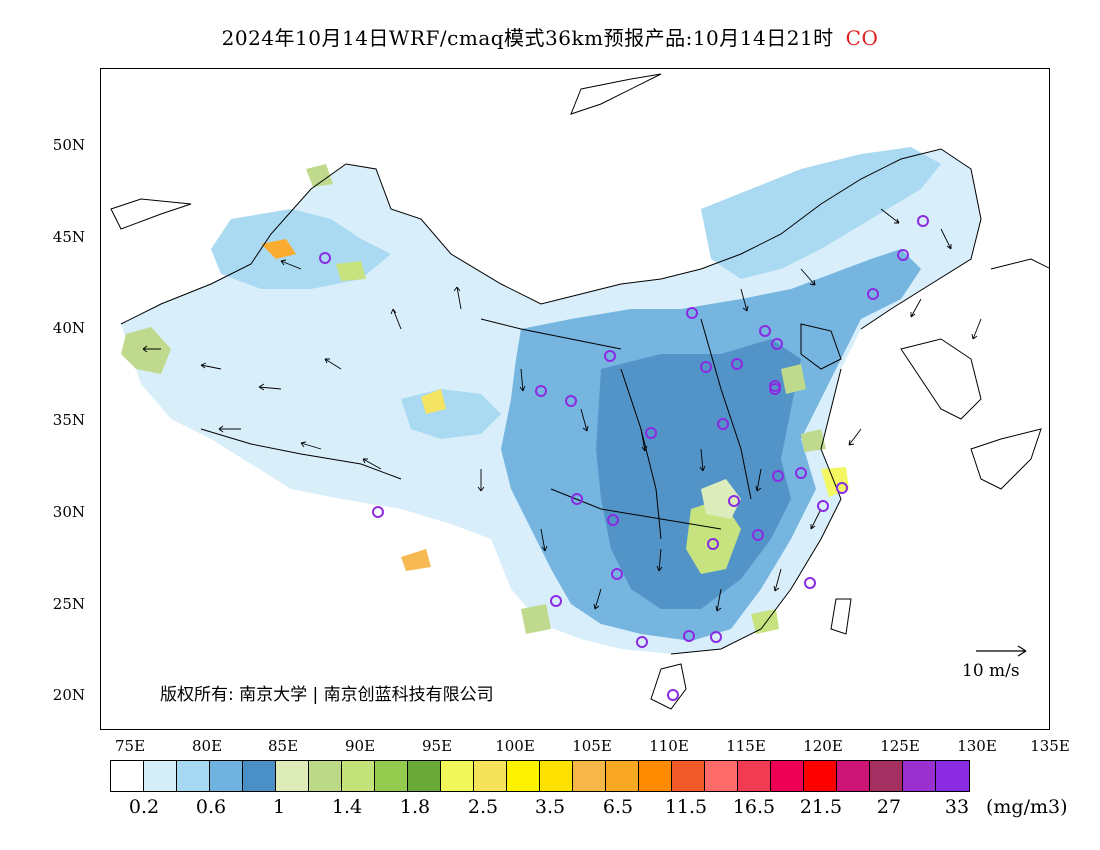 This screenshot has width=1100, height=850. Describe the element at coordinates (360, 746) in the screenshot. I see `lon-label-90e: 90E` at that location.